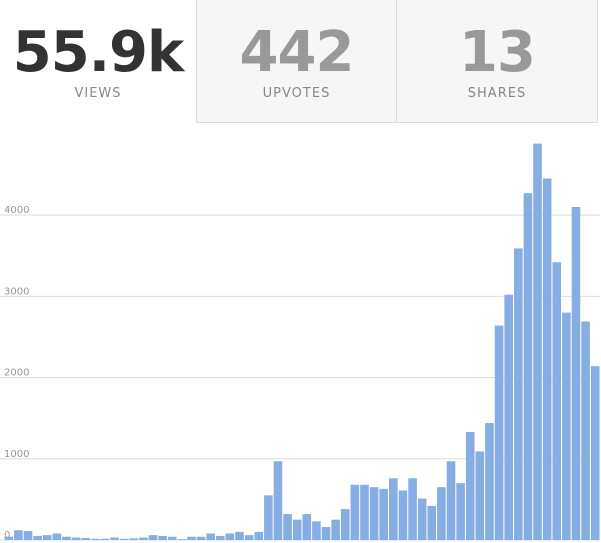 Image resolution: width=601 pixels, height=543 pixels. I want to click on stat-value: 442, so click(297, 52).